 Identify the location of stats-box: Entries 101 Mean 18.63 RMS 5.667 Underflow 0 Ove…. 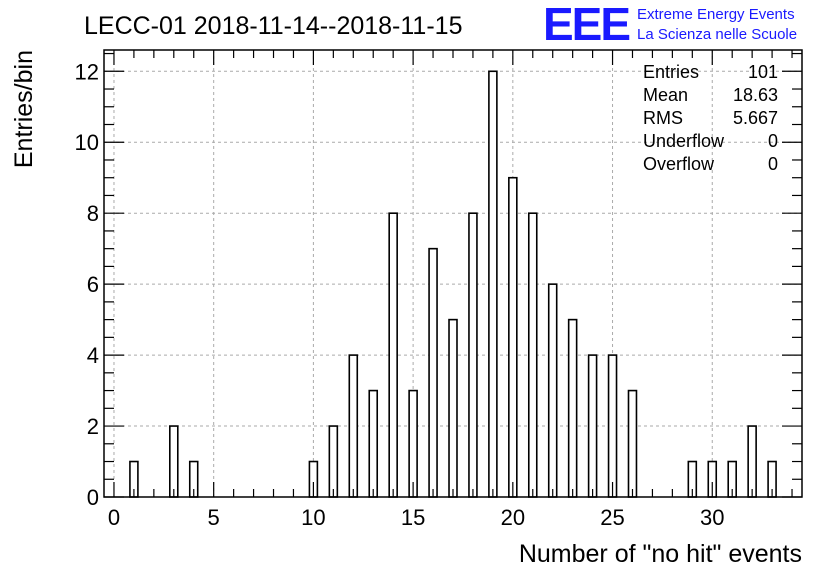
(710, 118).